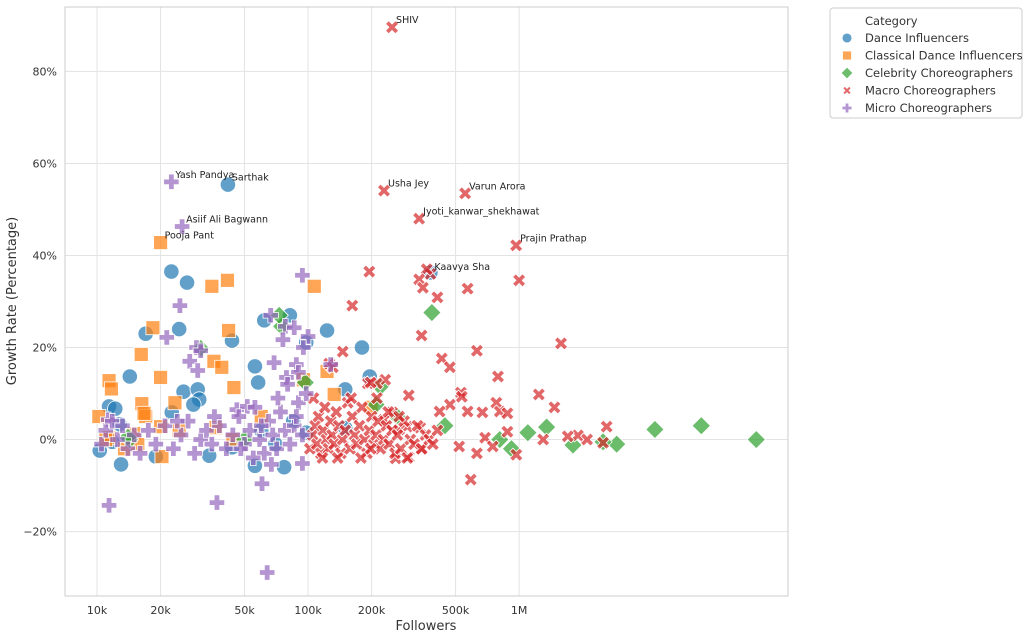 The width and height of the screenshot is (1024, 643). What do you see at coordinates (847, 55) in the screenshot?
I see `legend-marker-square-icon` at bounding box center [847, 55].